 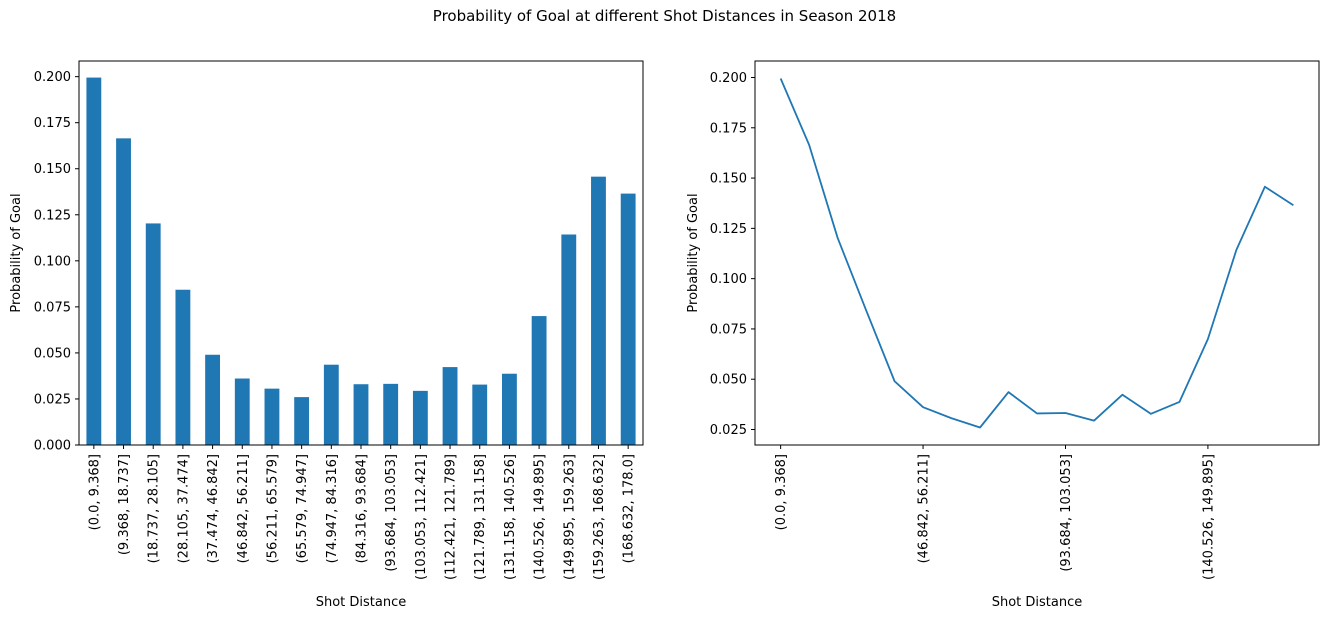 What do you see at coordinates (213, 508) in the screenshot?
I see `x-tick-label: (37.474, 46.842]` at bounding box center [213, 508].